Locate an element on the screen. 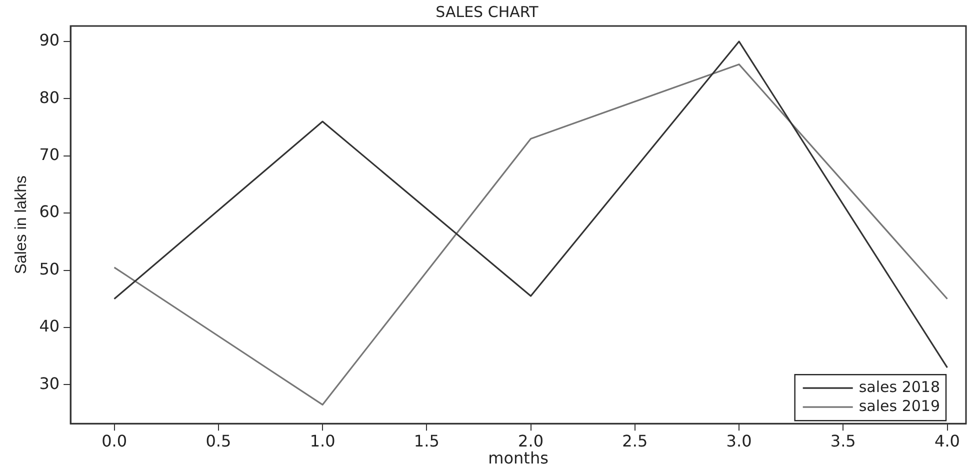 The width and height of the screenshot is (969, 469). x-tick-label: 4.0 is located at coordinates (947, 440).